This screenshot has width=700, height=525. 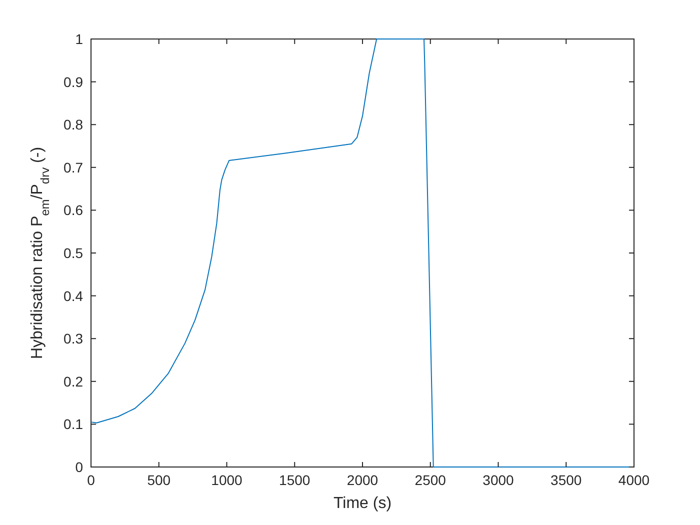 I want to click on y-tick-label: 0.2, so click(x=74, y=381).